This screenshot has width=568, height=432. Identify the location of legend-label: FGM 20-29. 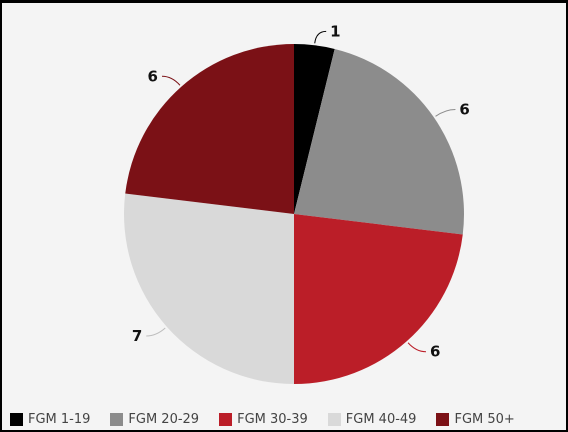
(164, 419).